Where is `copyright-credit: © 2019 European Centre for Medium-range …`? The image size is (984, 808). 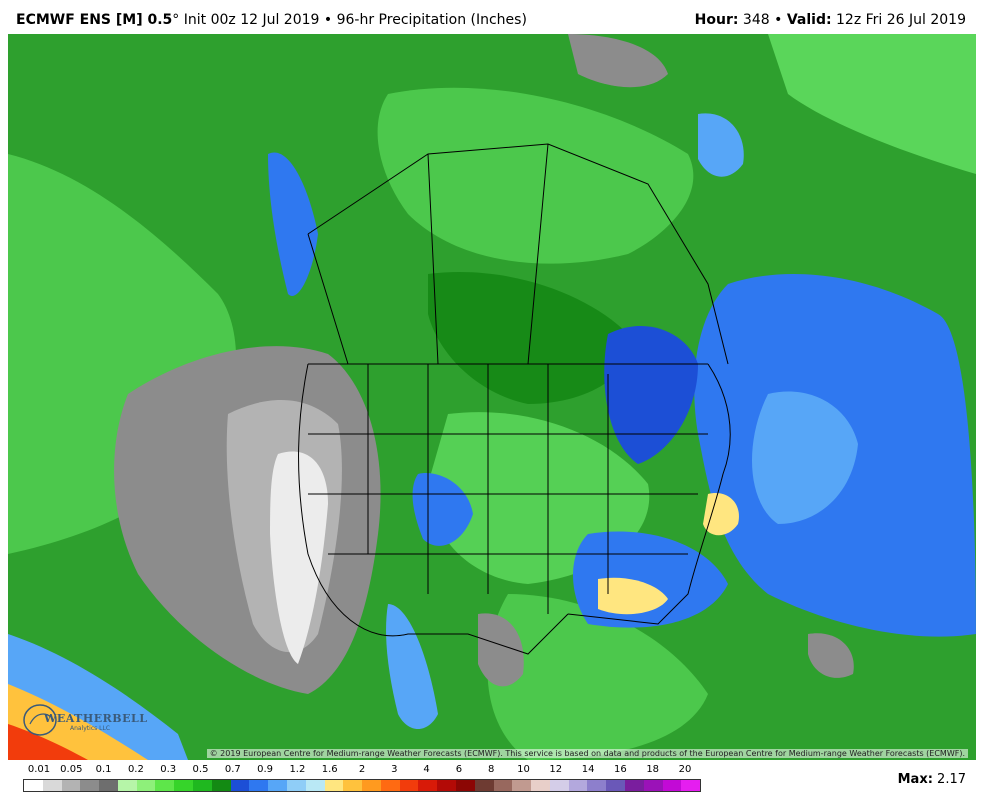 copyright-credit: © 2019 European Centre for Medium-range … is located at coordinates (587, 753).